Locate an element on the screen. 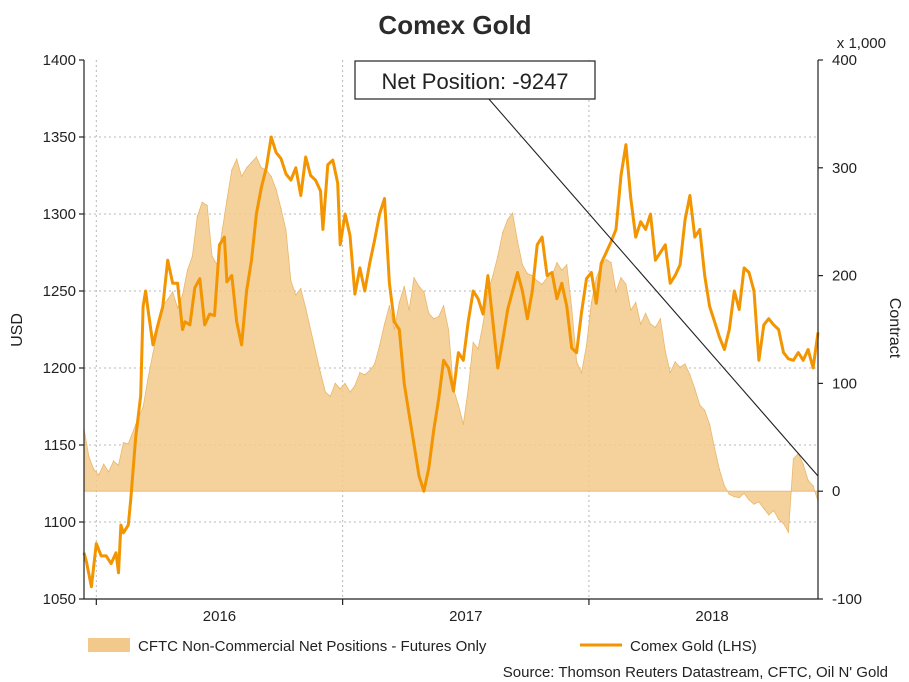  left-axis-label: USD is located at coordinates (17, 330).